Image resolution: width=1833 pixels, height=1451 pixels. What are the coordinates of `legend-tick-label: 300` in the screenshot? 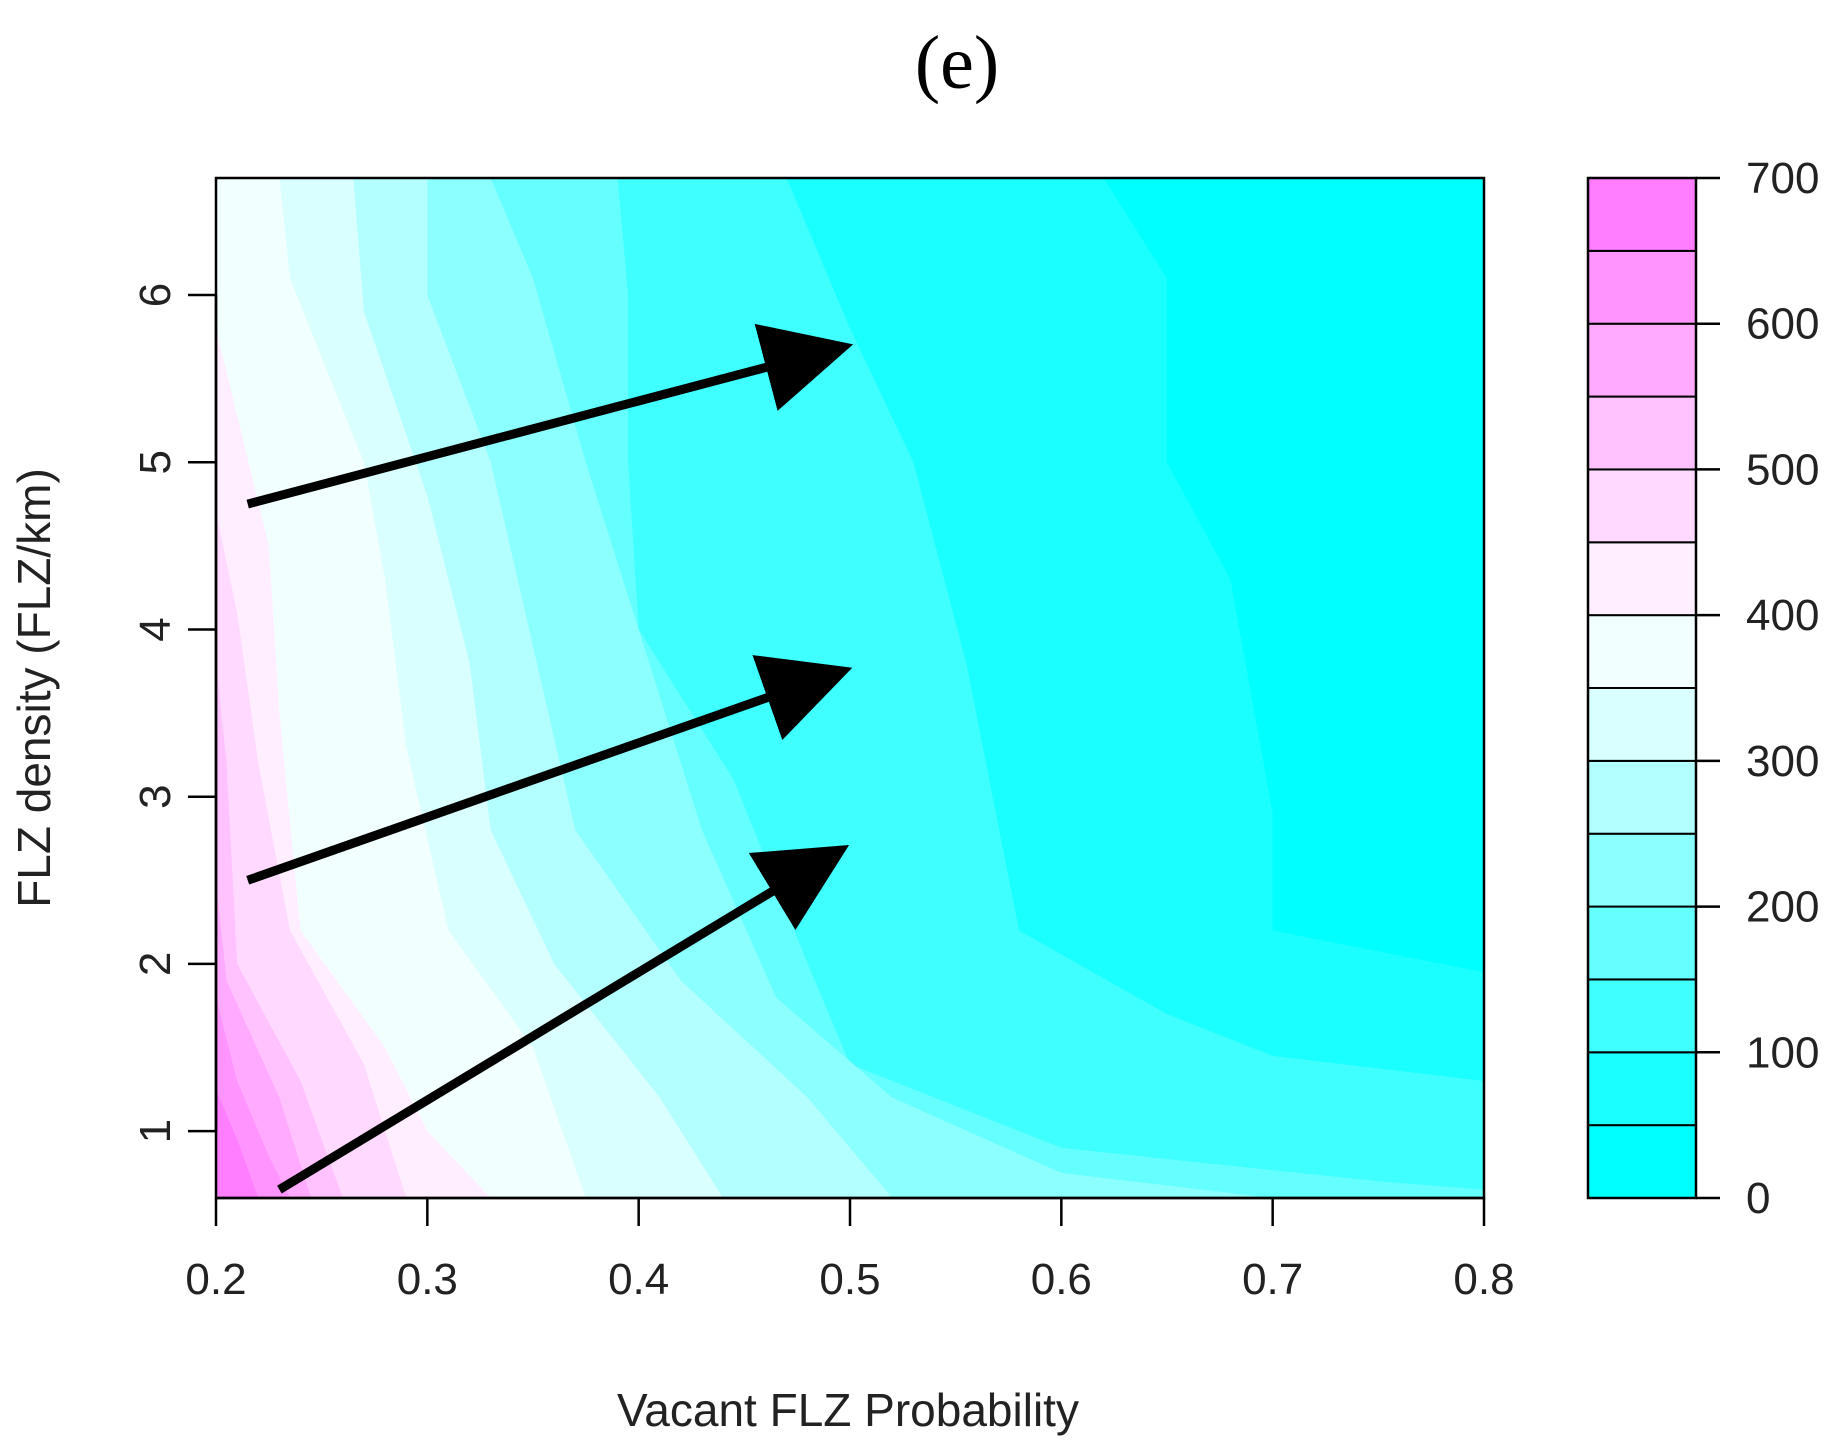 It's located at (1782, 761).